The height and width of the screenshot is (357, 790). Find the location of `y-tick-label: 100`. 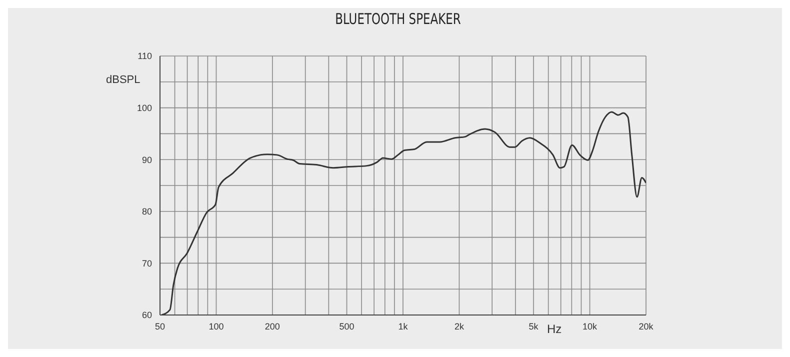

y-tick-label: 100 is located at coordinates (144, 107).